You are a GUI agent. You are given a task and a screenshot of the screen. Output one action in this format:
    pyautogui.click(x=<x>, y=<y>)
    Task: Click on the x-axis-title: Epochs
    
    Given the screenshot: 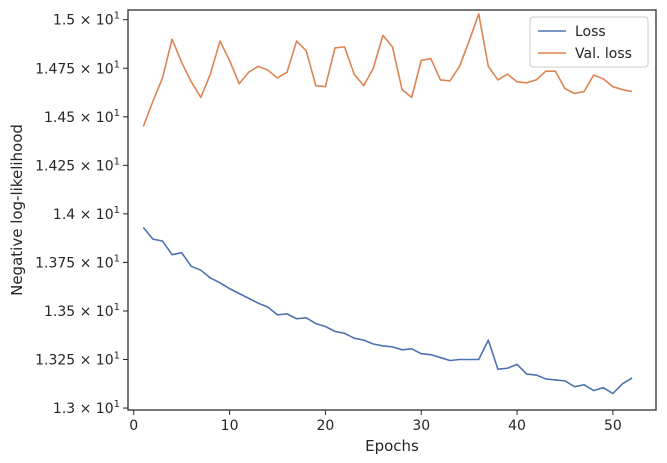 What is the action you would take?
    pyautogui.click(x=392, y=446)
    